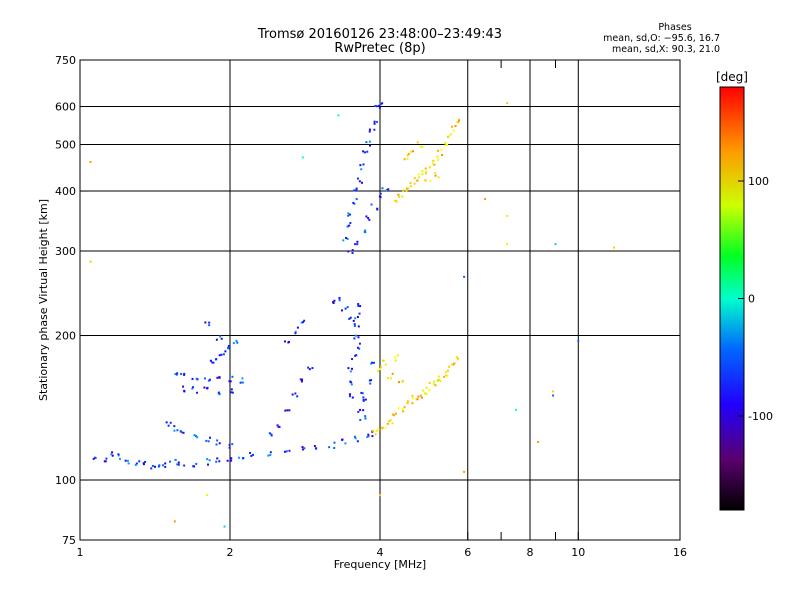 The image size is (800, 600). I want to click on x-tick-label: 8, so click(530, 552).